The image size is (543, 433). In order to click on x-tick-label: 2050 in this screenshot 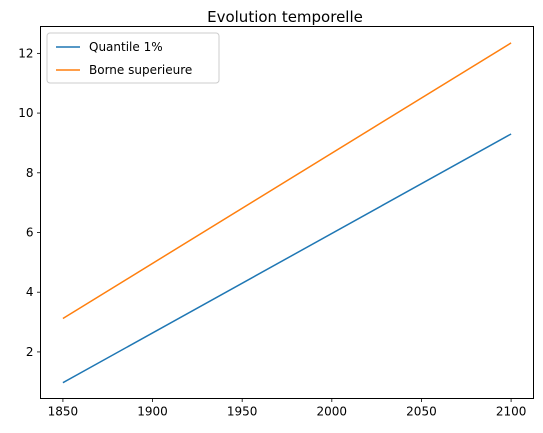, I will do `click(421, 412)`.